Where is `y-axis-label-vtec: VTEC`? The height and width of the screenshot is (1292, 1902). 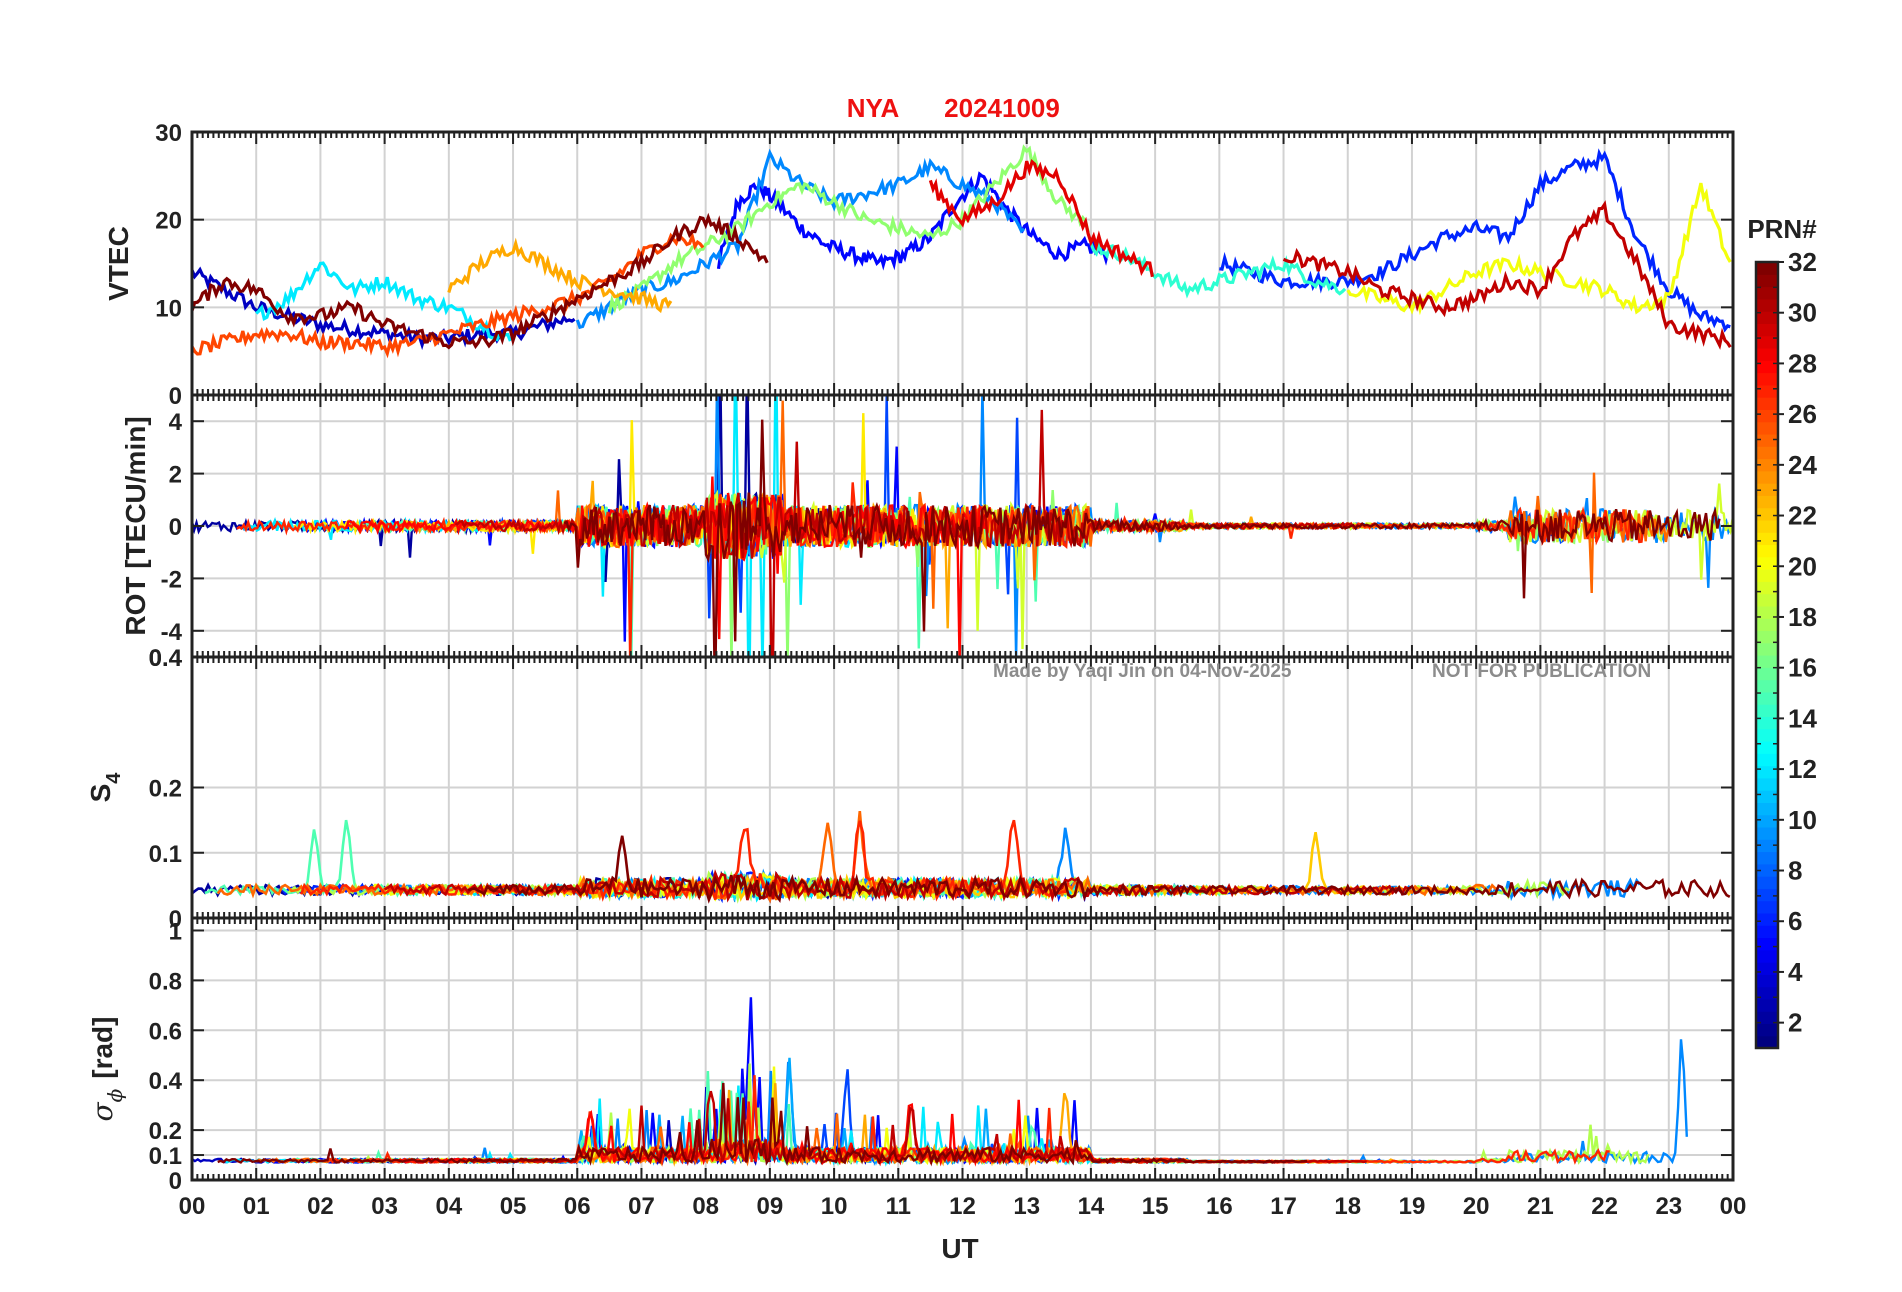
y-axis-label-vtec: VTEC is located at coordinates (118, 263).